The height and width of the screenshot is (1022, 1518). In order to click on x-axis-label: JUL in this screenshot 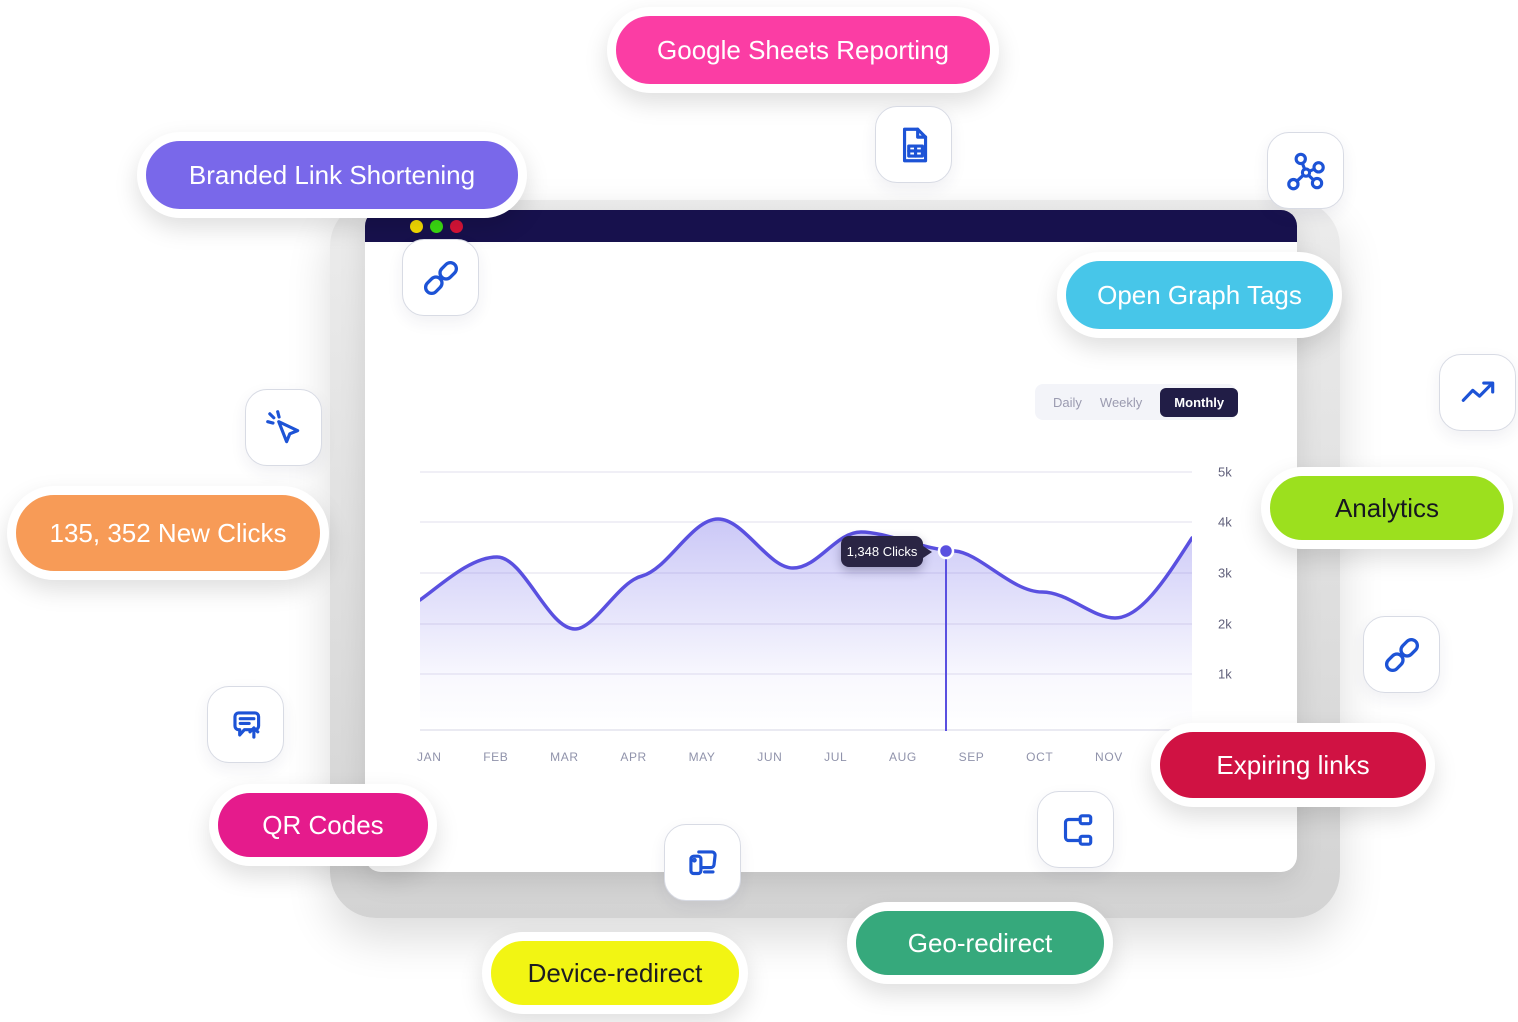, I will do `click(836, 757)`.